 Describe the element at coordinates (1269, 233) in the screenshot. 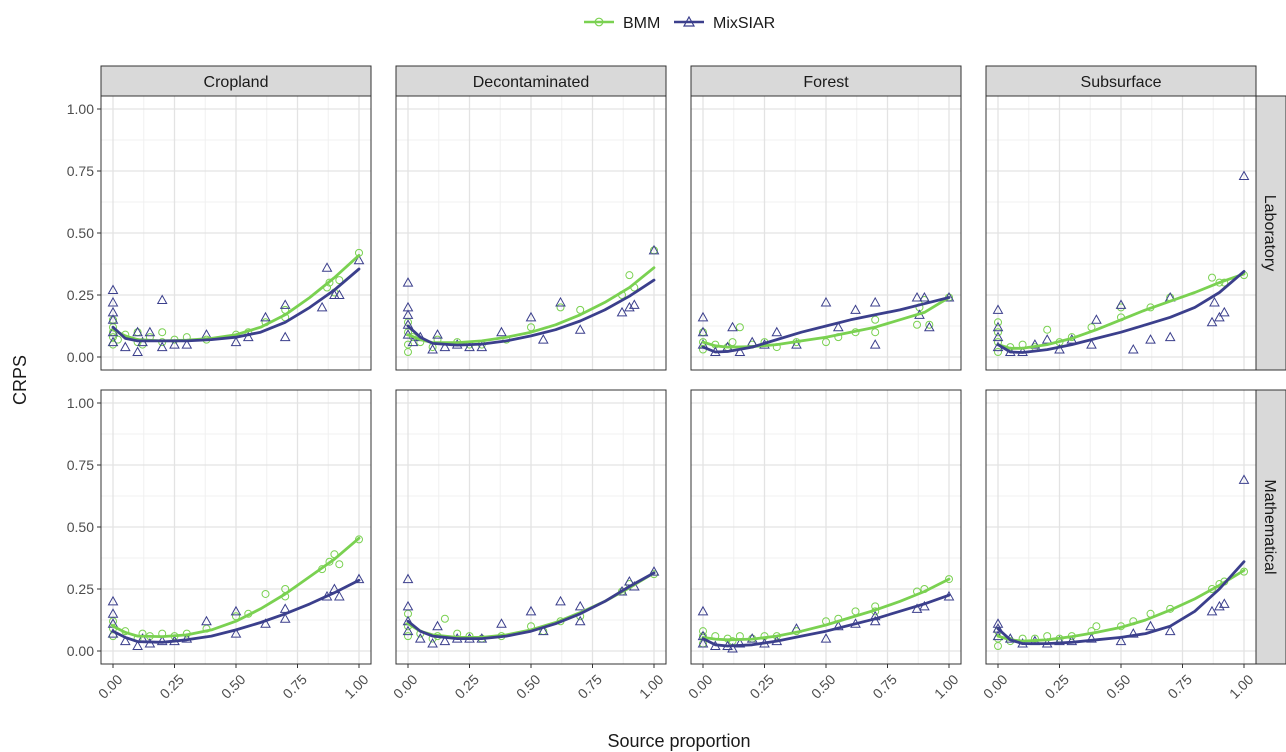

I see `strip-label-laboratory: Laboratory` at that location.